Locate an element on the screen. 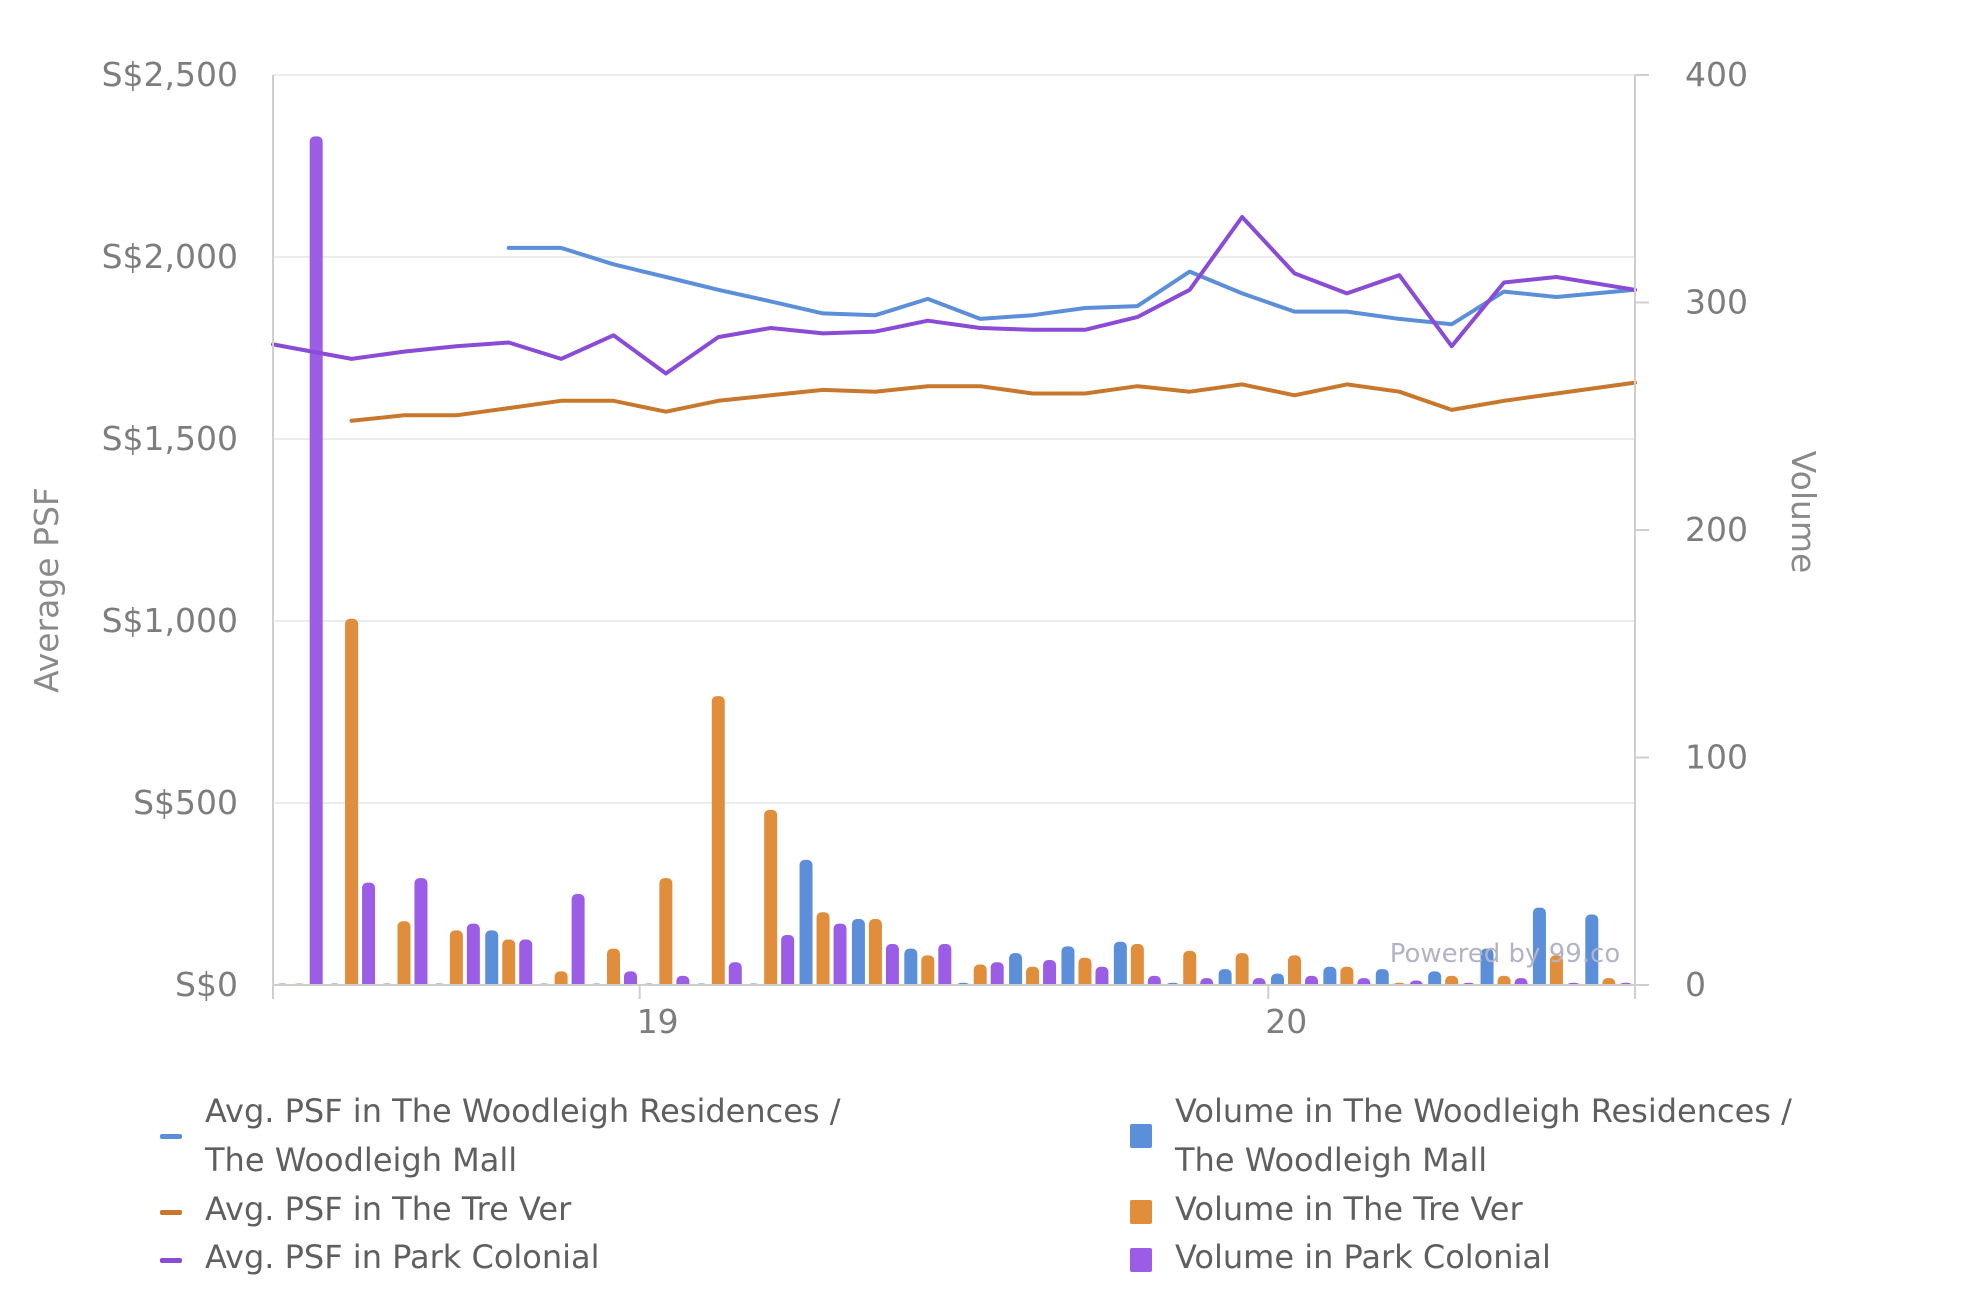 This screenshot has width=1962, height=1315. watermark: Powered by 99.co is located at coordinates (1505, 954).